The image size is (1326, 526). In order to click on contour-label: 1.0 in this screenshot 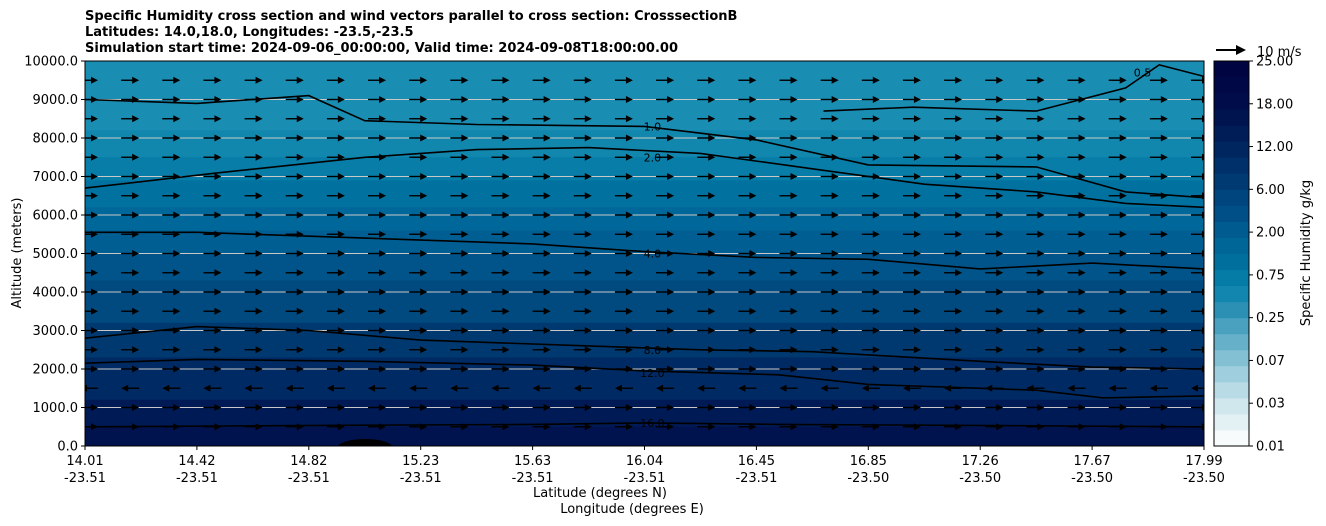, I will do `click(653, 126)`.